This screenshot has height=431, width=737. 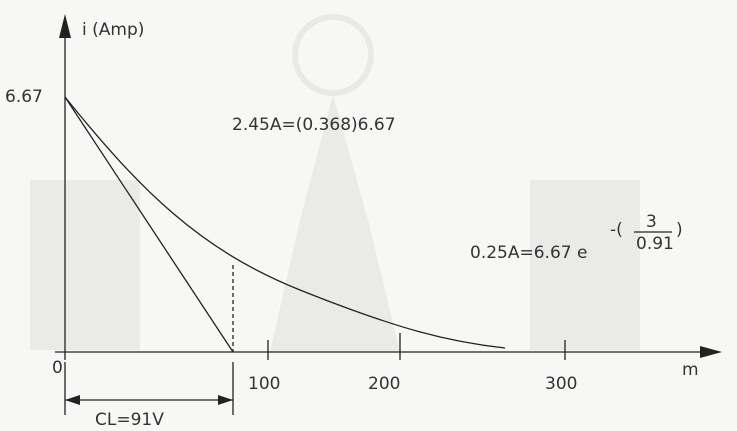 What do you see at coordinates (690, 370) in the screenshot?
I see `x-label: m` at bounding box center [690, 370].